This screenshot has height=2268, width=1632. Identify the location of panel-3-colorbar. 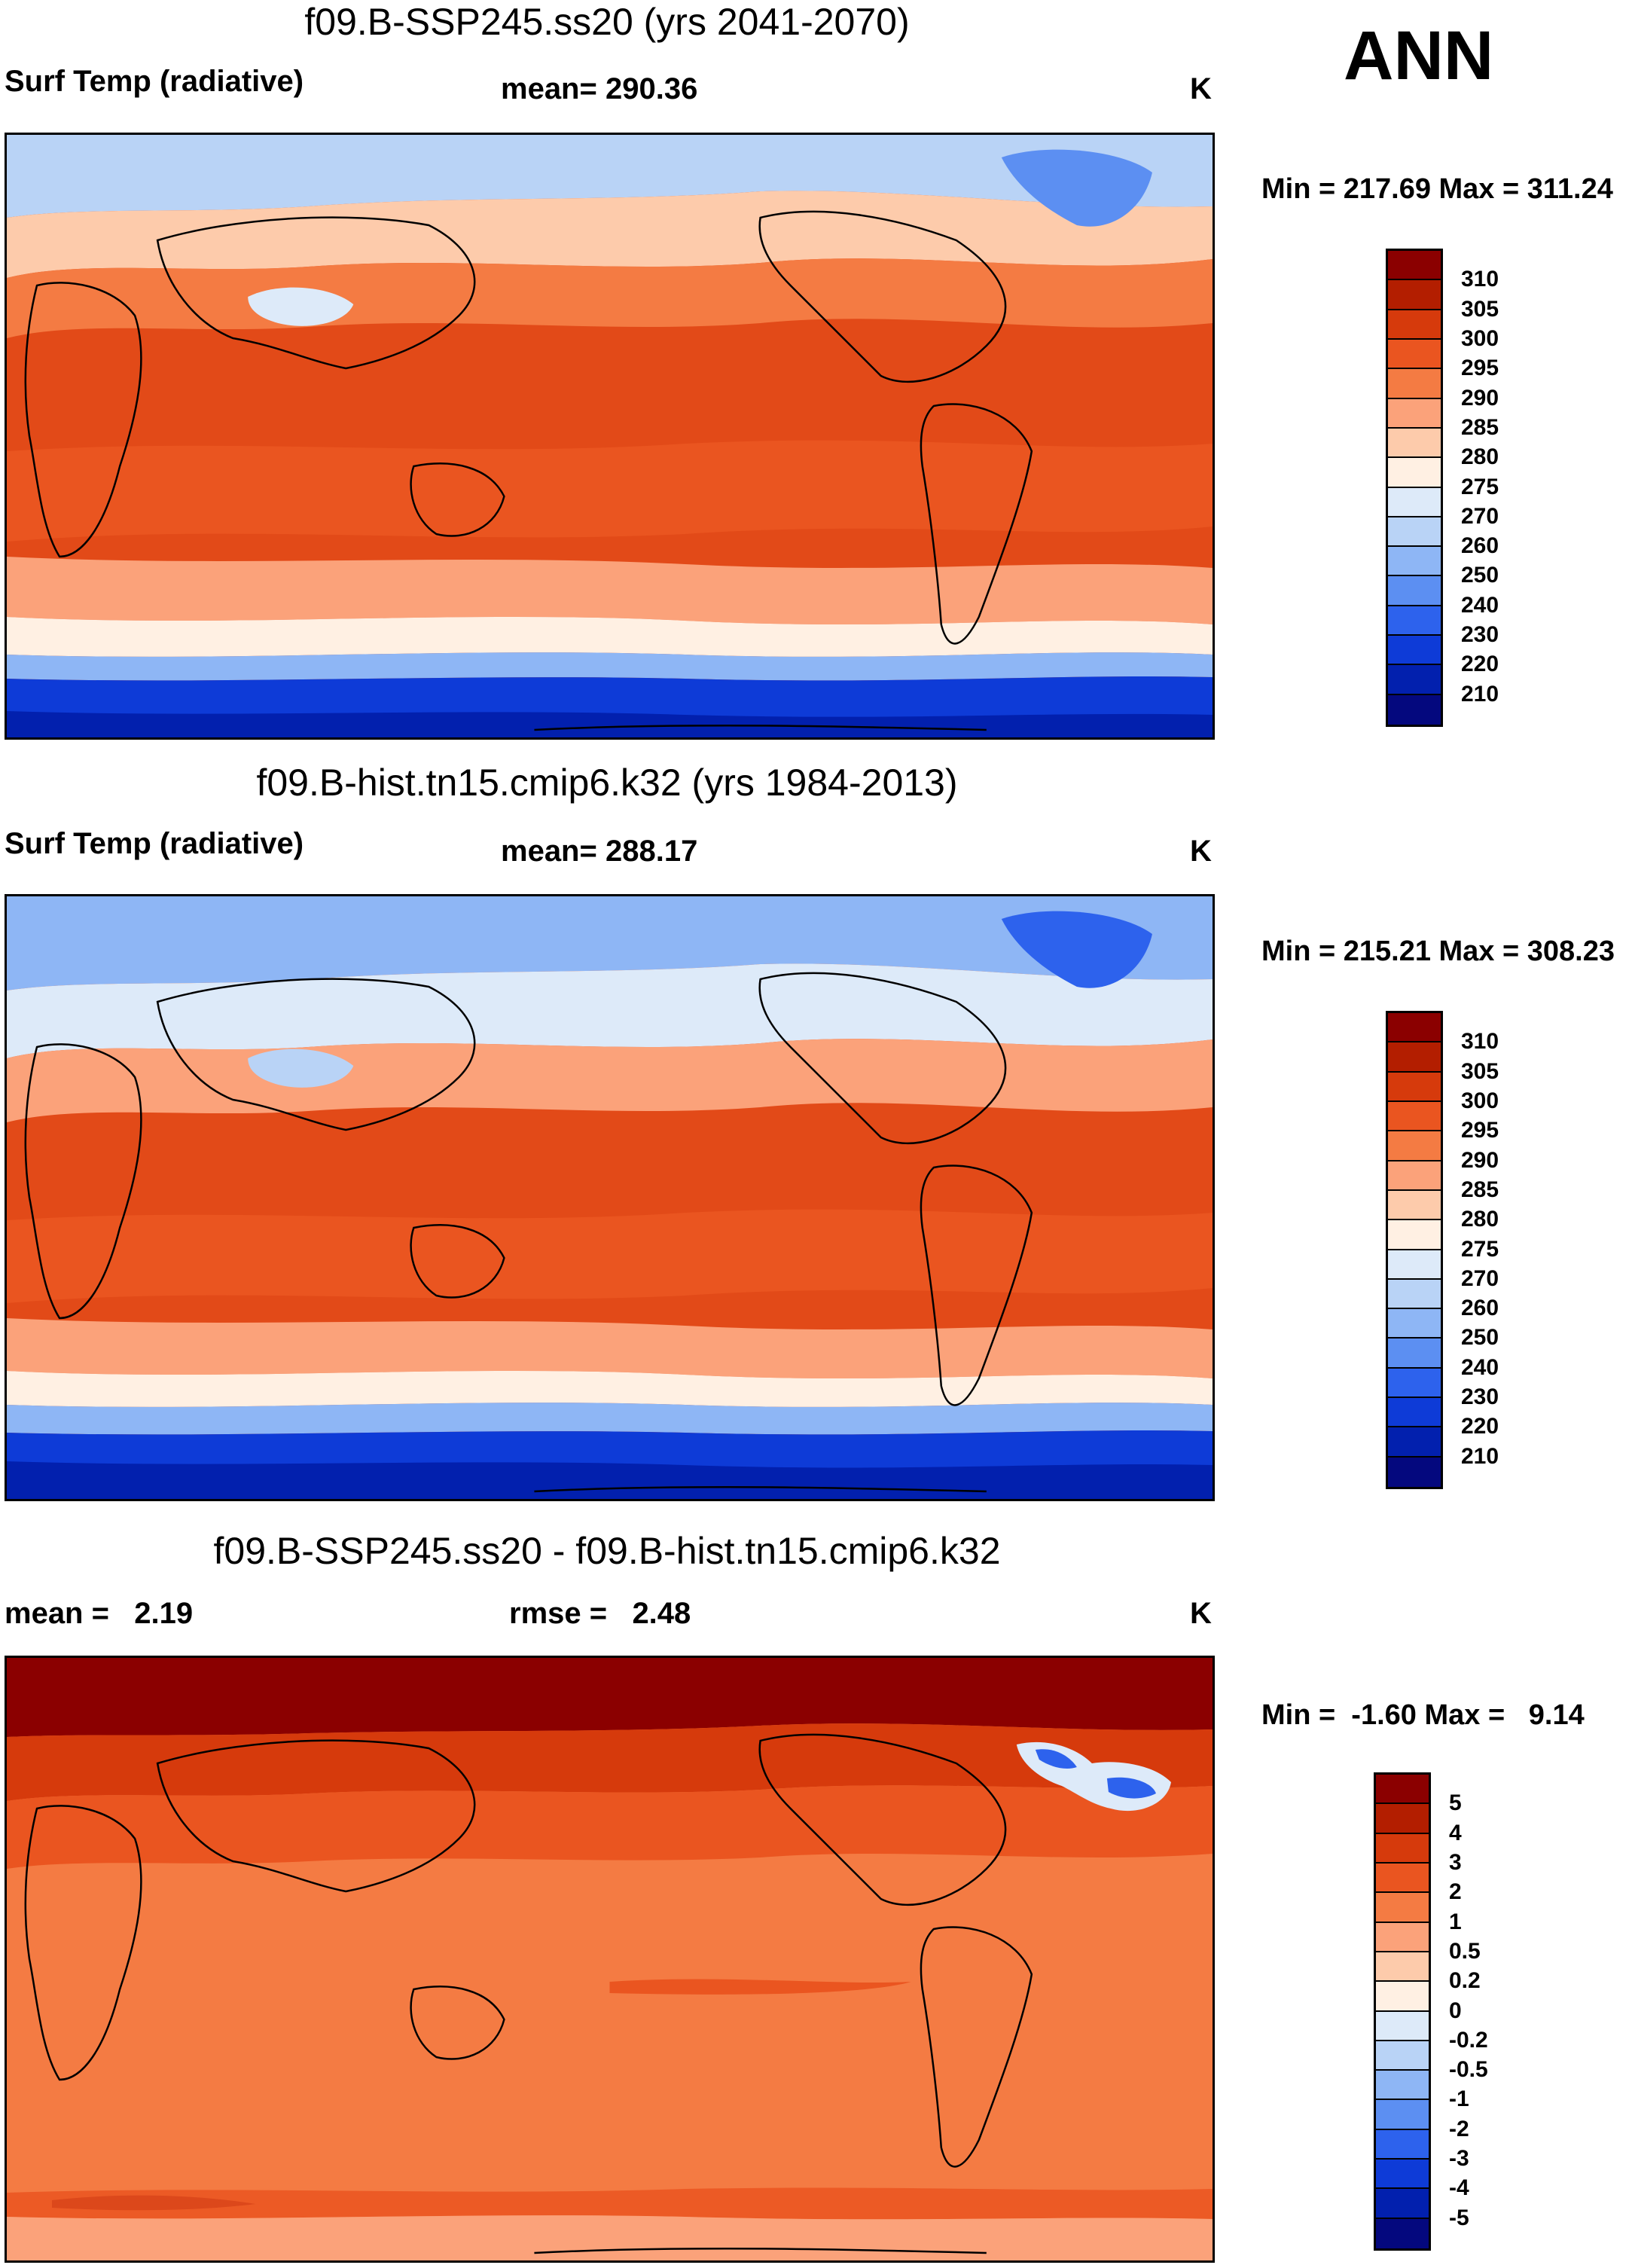
(1402, 2012).